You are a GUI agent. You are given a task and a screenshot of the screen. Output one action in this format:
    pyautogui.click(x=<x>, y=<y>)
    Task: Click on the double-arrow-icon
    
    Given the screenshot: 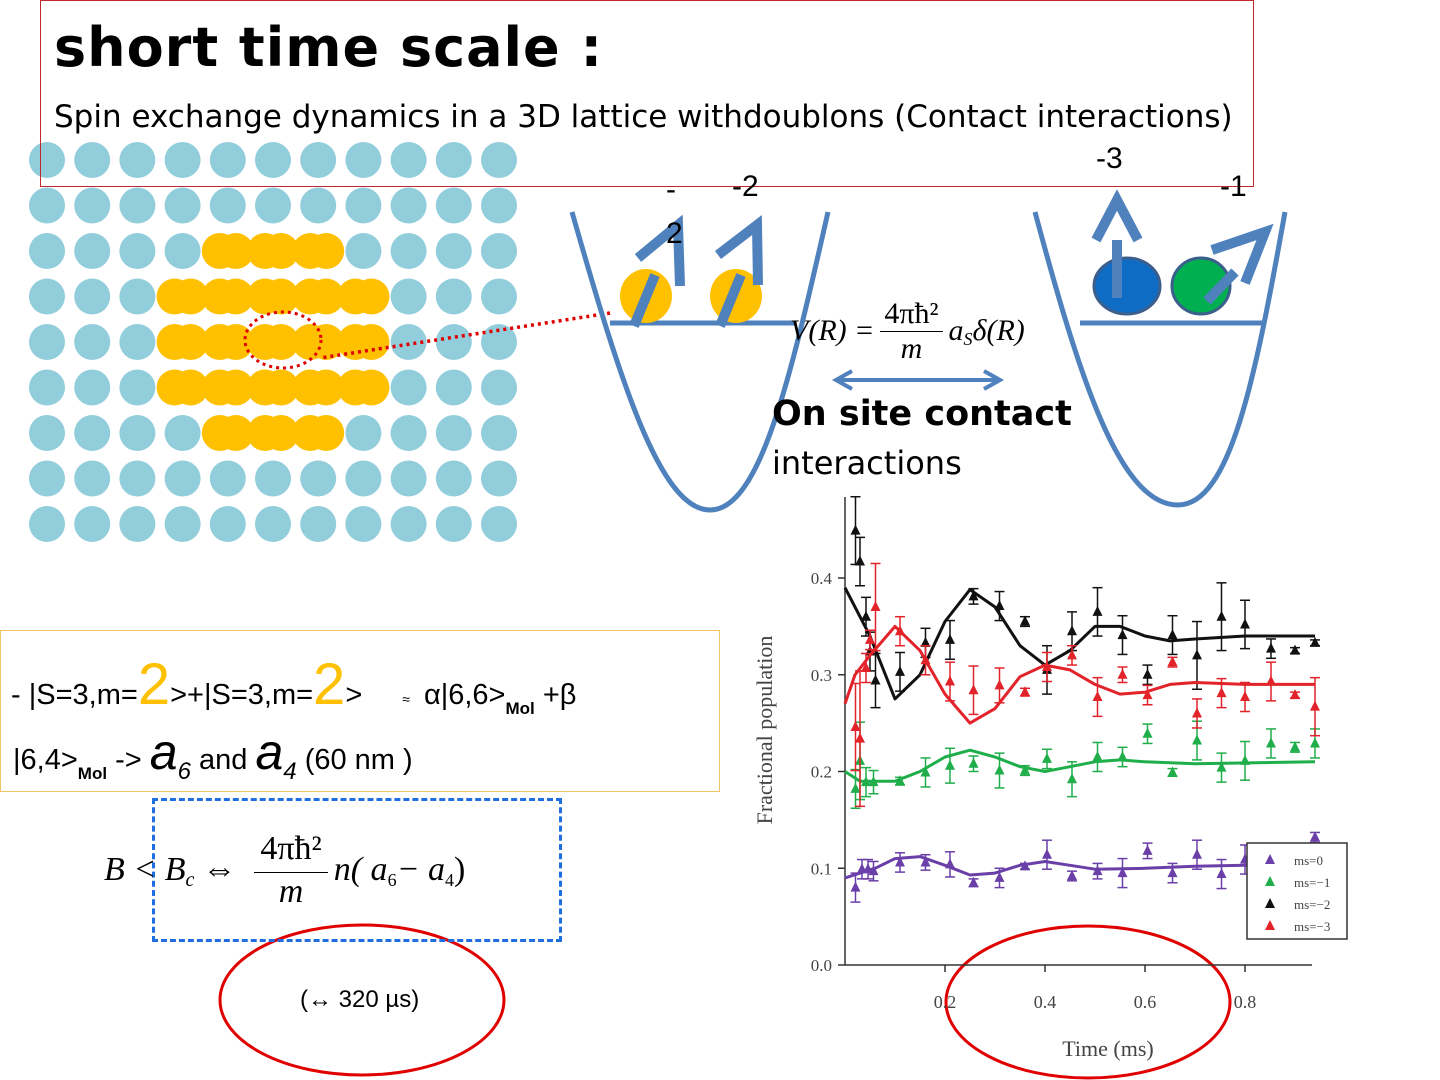 What is the action you would take?
    pyautogui.click(x=918, y=380)
    